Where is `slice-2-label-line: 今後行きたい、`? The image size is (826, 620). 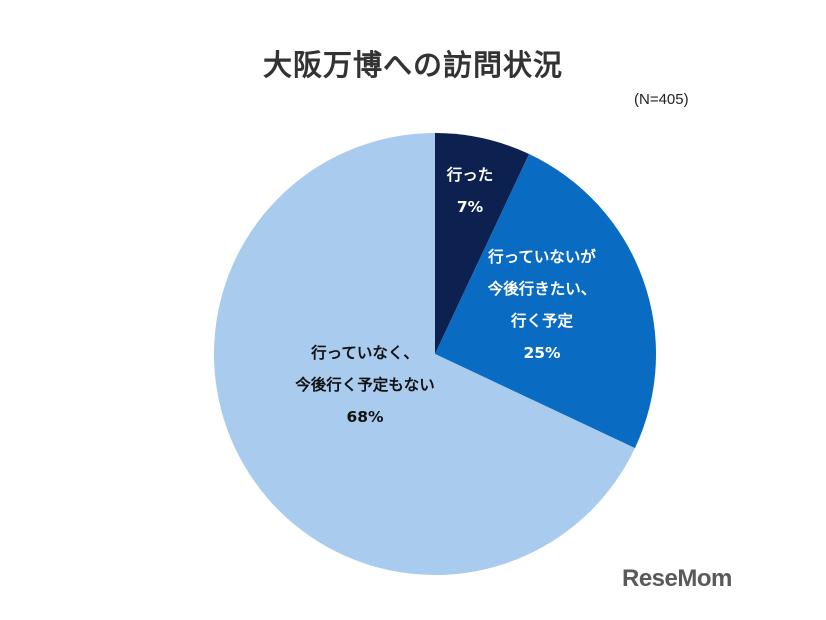 slice-2-label-line: 今後行きたい、 is located at coordinates (542, 288).